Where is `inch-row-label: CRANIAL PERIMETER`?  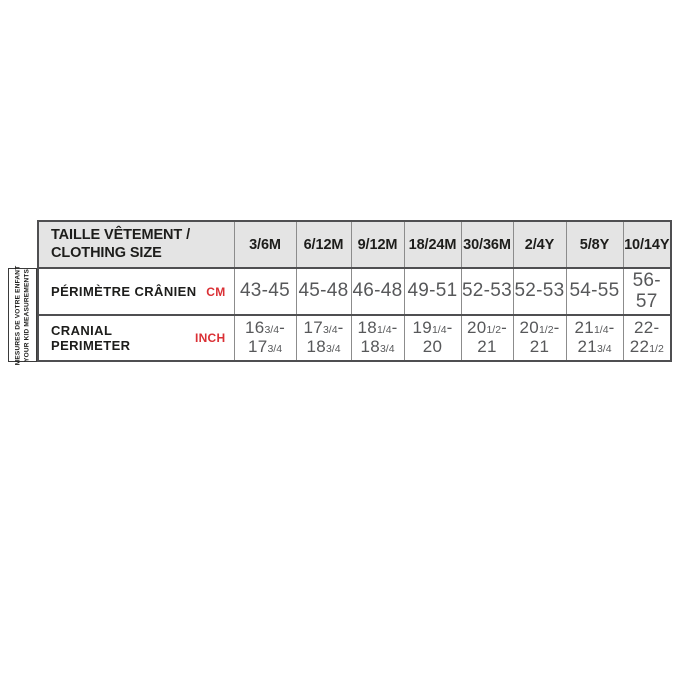 inch-row-label: CRANIAL PERIMETER is located at coordinates (91, 338).